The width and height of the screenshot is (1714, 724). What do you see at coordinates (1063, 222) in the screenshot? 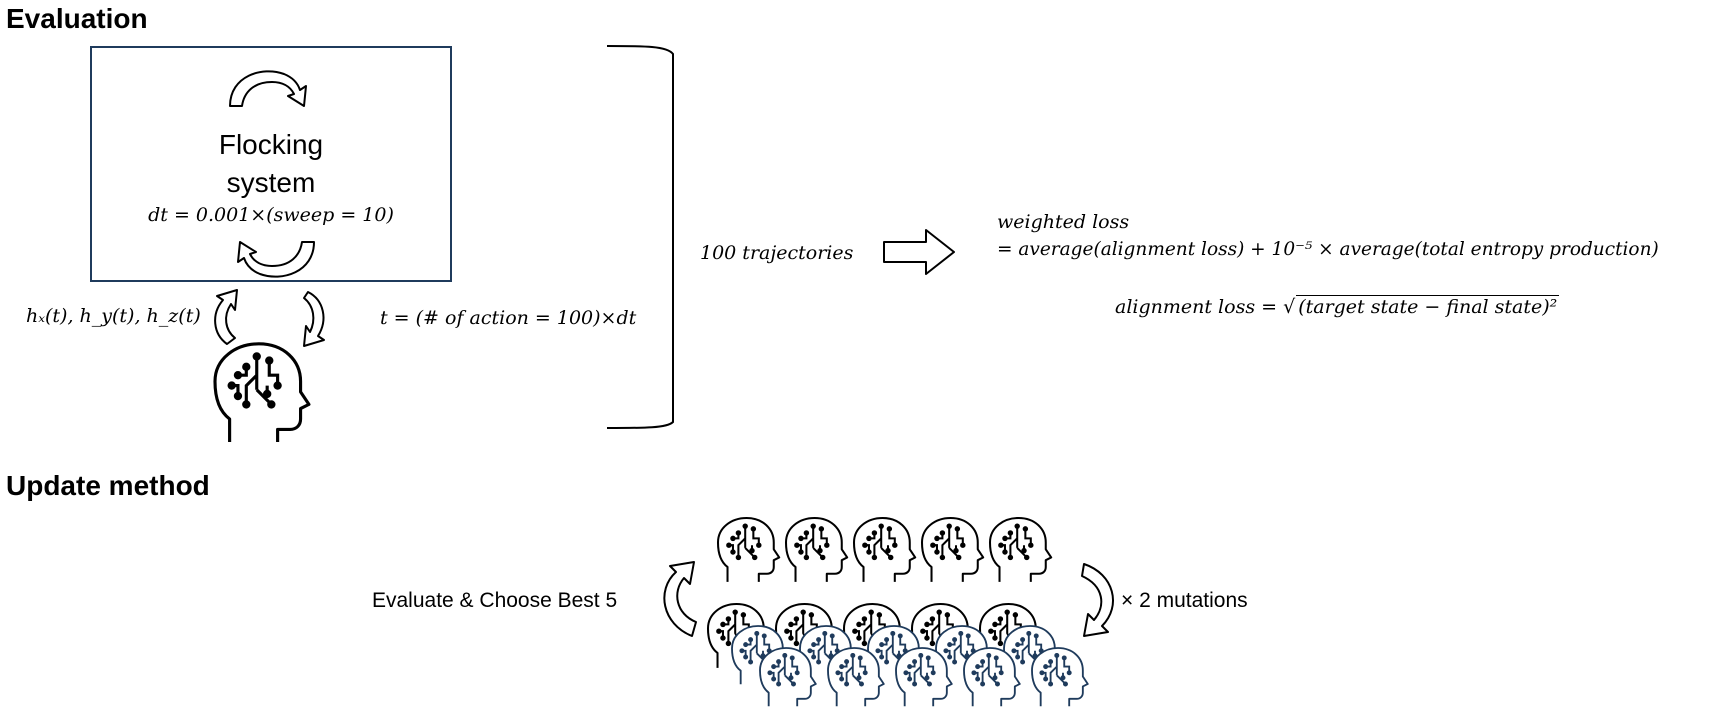
I see `weighted-loss-label: weighted loss` at bounding box center [1063, 222].